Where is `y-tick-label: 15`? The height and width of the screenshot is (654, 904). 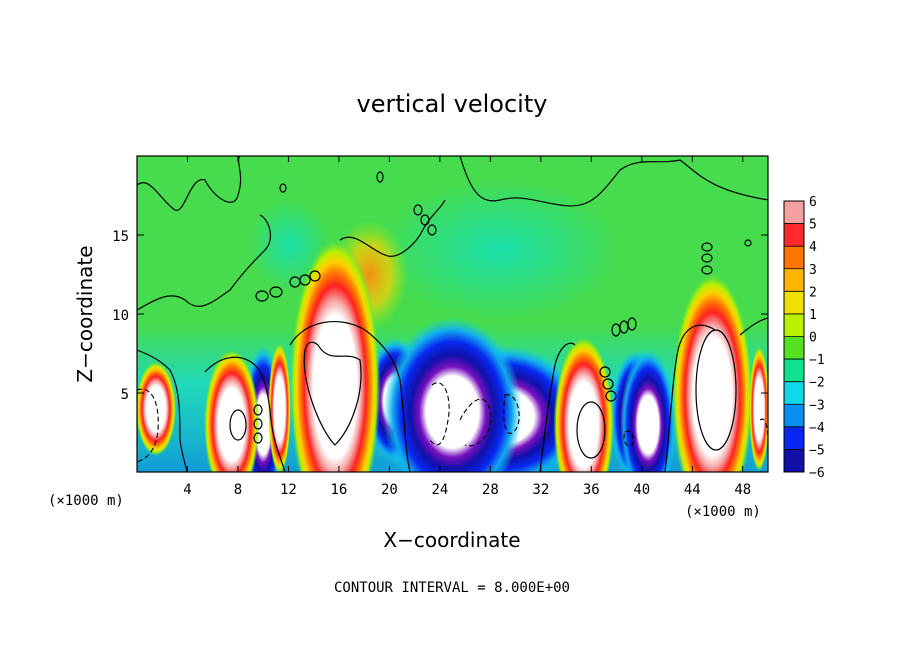 y-tick-label: 15 is located at coordinates (120, 237).